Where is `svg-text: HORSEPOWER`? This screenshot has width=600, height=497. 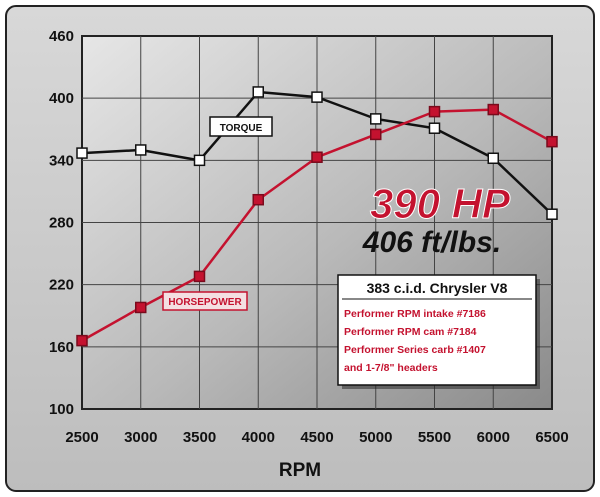 svg-text: HORSEPOWER is located at coordinates (205, 302).